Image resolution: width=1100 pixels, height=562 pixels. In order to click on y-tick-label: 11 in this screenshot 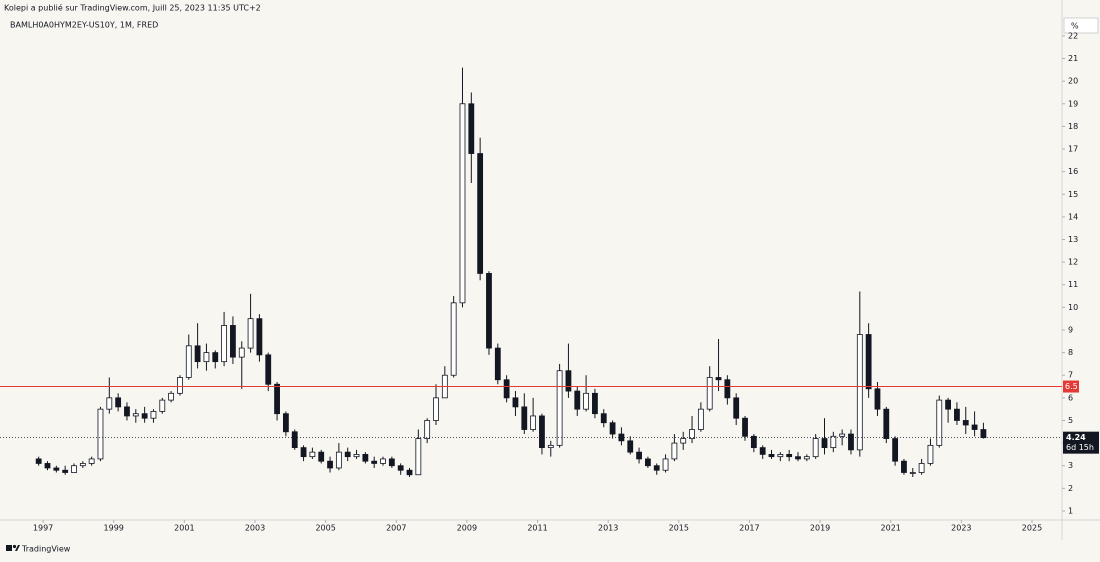, I will do `click(1073, 284)`.